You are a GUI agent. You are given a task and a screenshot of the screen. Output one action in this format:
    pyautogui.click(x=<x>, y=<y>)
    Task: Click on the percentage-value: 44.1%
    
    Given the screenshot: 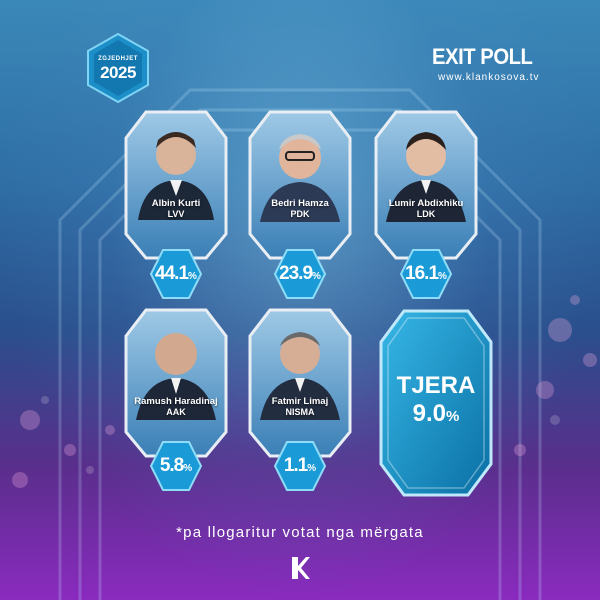 What is the action you would take?
    pyautogui.click(x=176, y=273)
    